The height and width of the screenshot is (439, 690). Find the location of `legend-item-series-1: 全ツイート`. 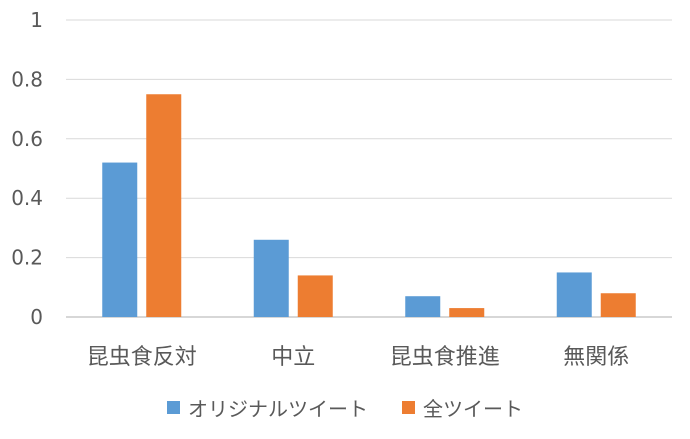

legend-item-series-1: 全ツイート is located at coordinates (462, 407).